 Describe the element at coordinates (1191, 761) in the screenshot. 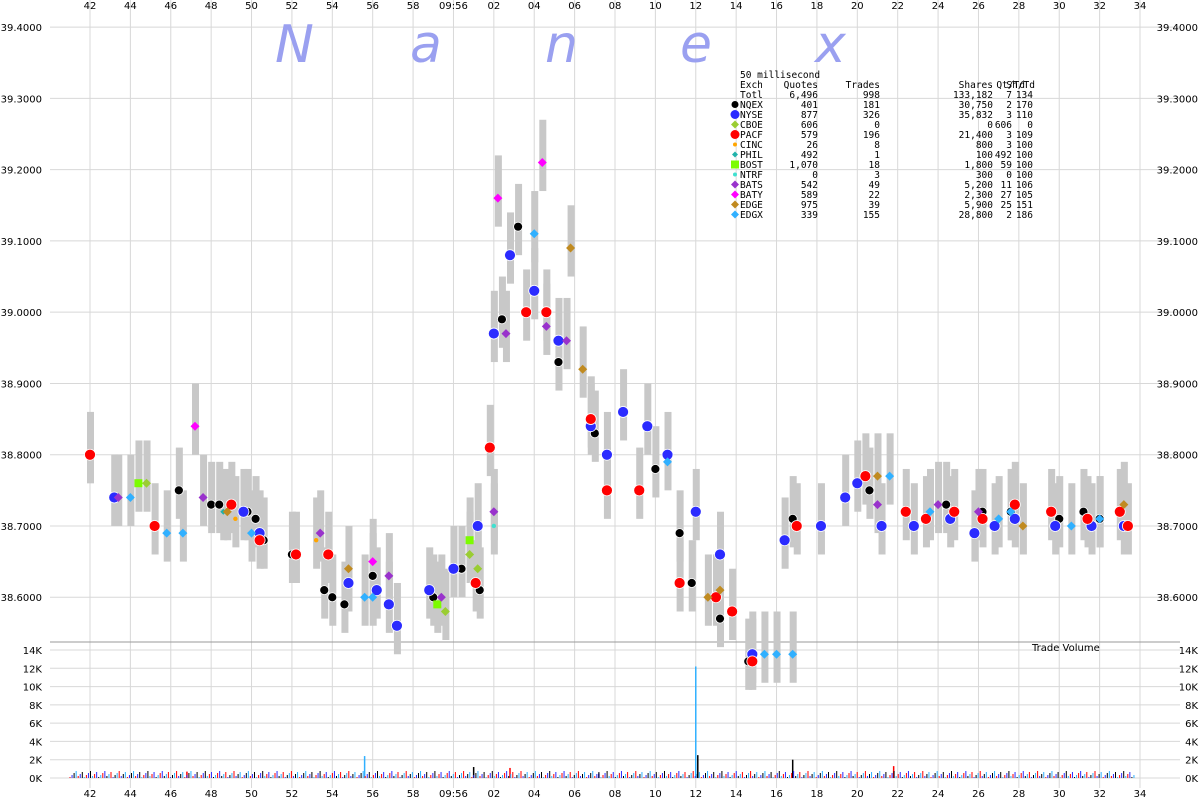

I see `volume-tick-label-right: 2K` at that location.